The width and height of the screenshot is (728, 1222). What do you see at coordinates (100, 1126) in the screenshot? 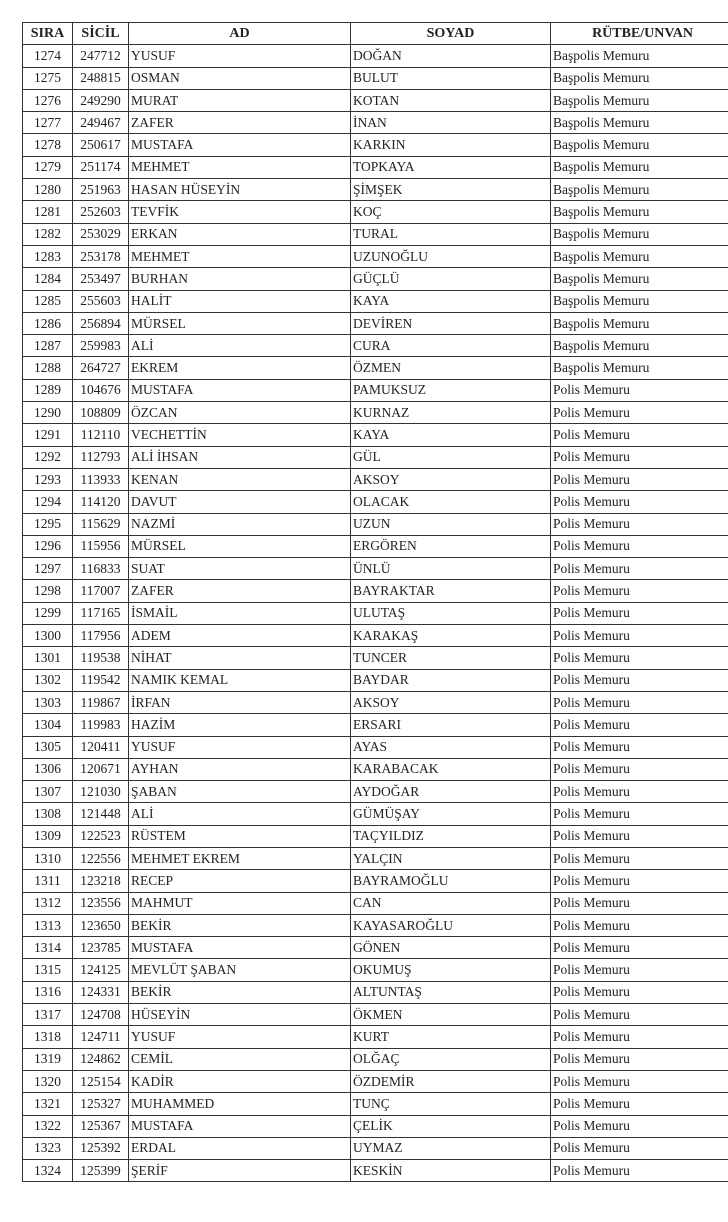
I see `cell-sicil: 125367` at bounding box center [100, 1126].